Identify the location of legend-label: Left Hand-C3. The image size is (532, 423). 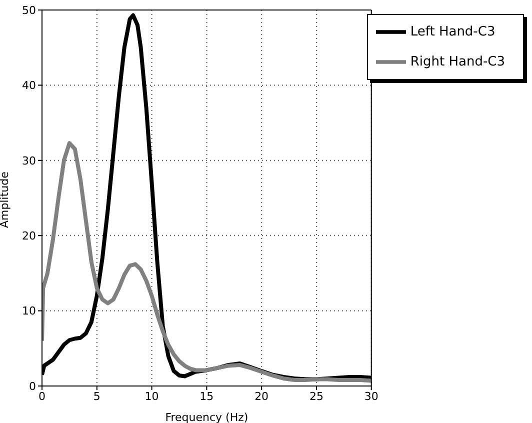
(453, 32).